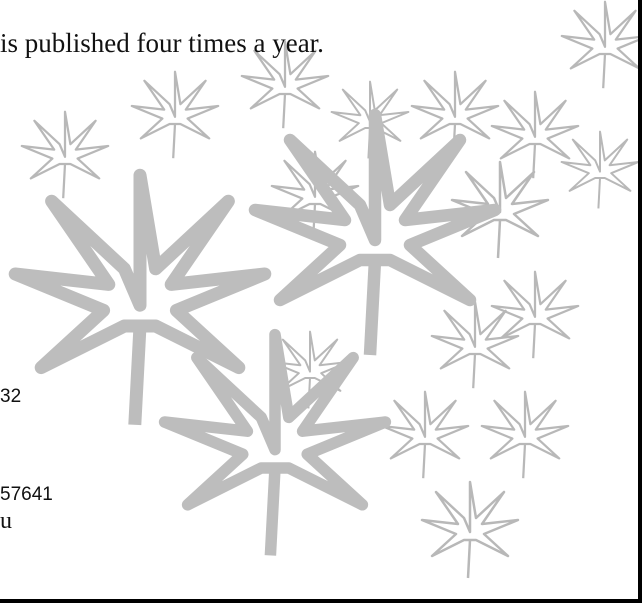  Describe the element at coordinates (6, 521) in the screenshot. I see `text-fragment: u` at that location.